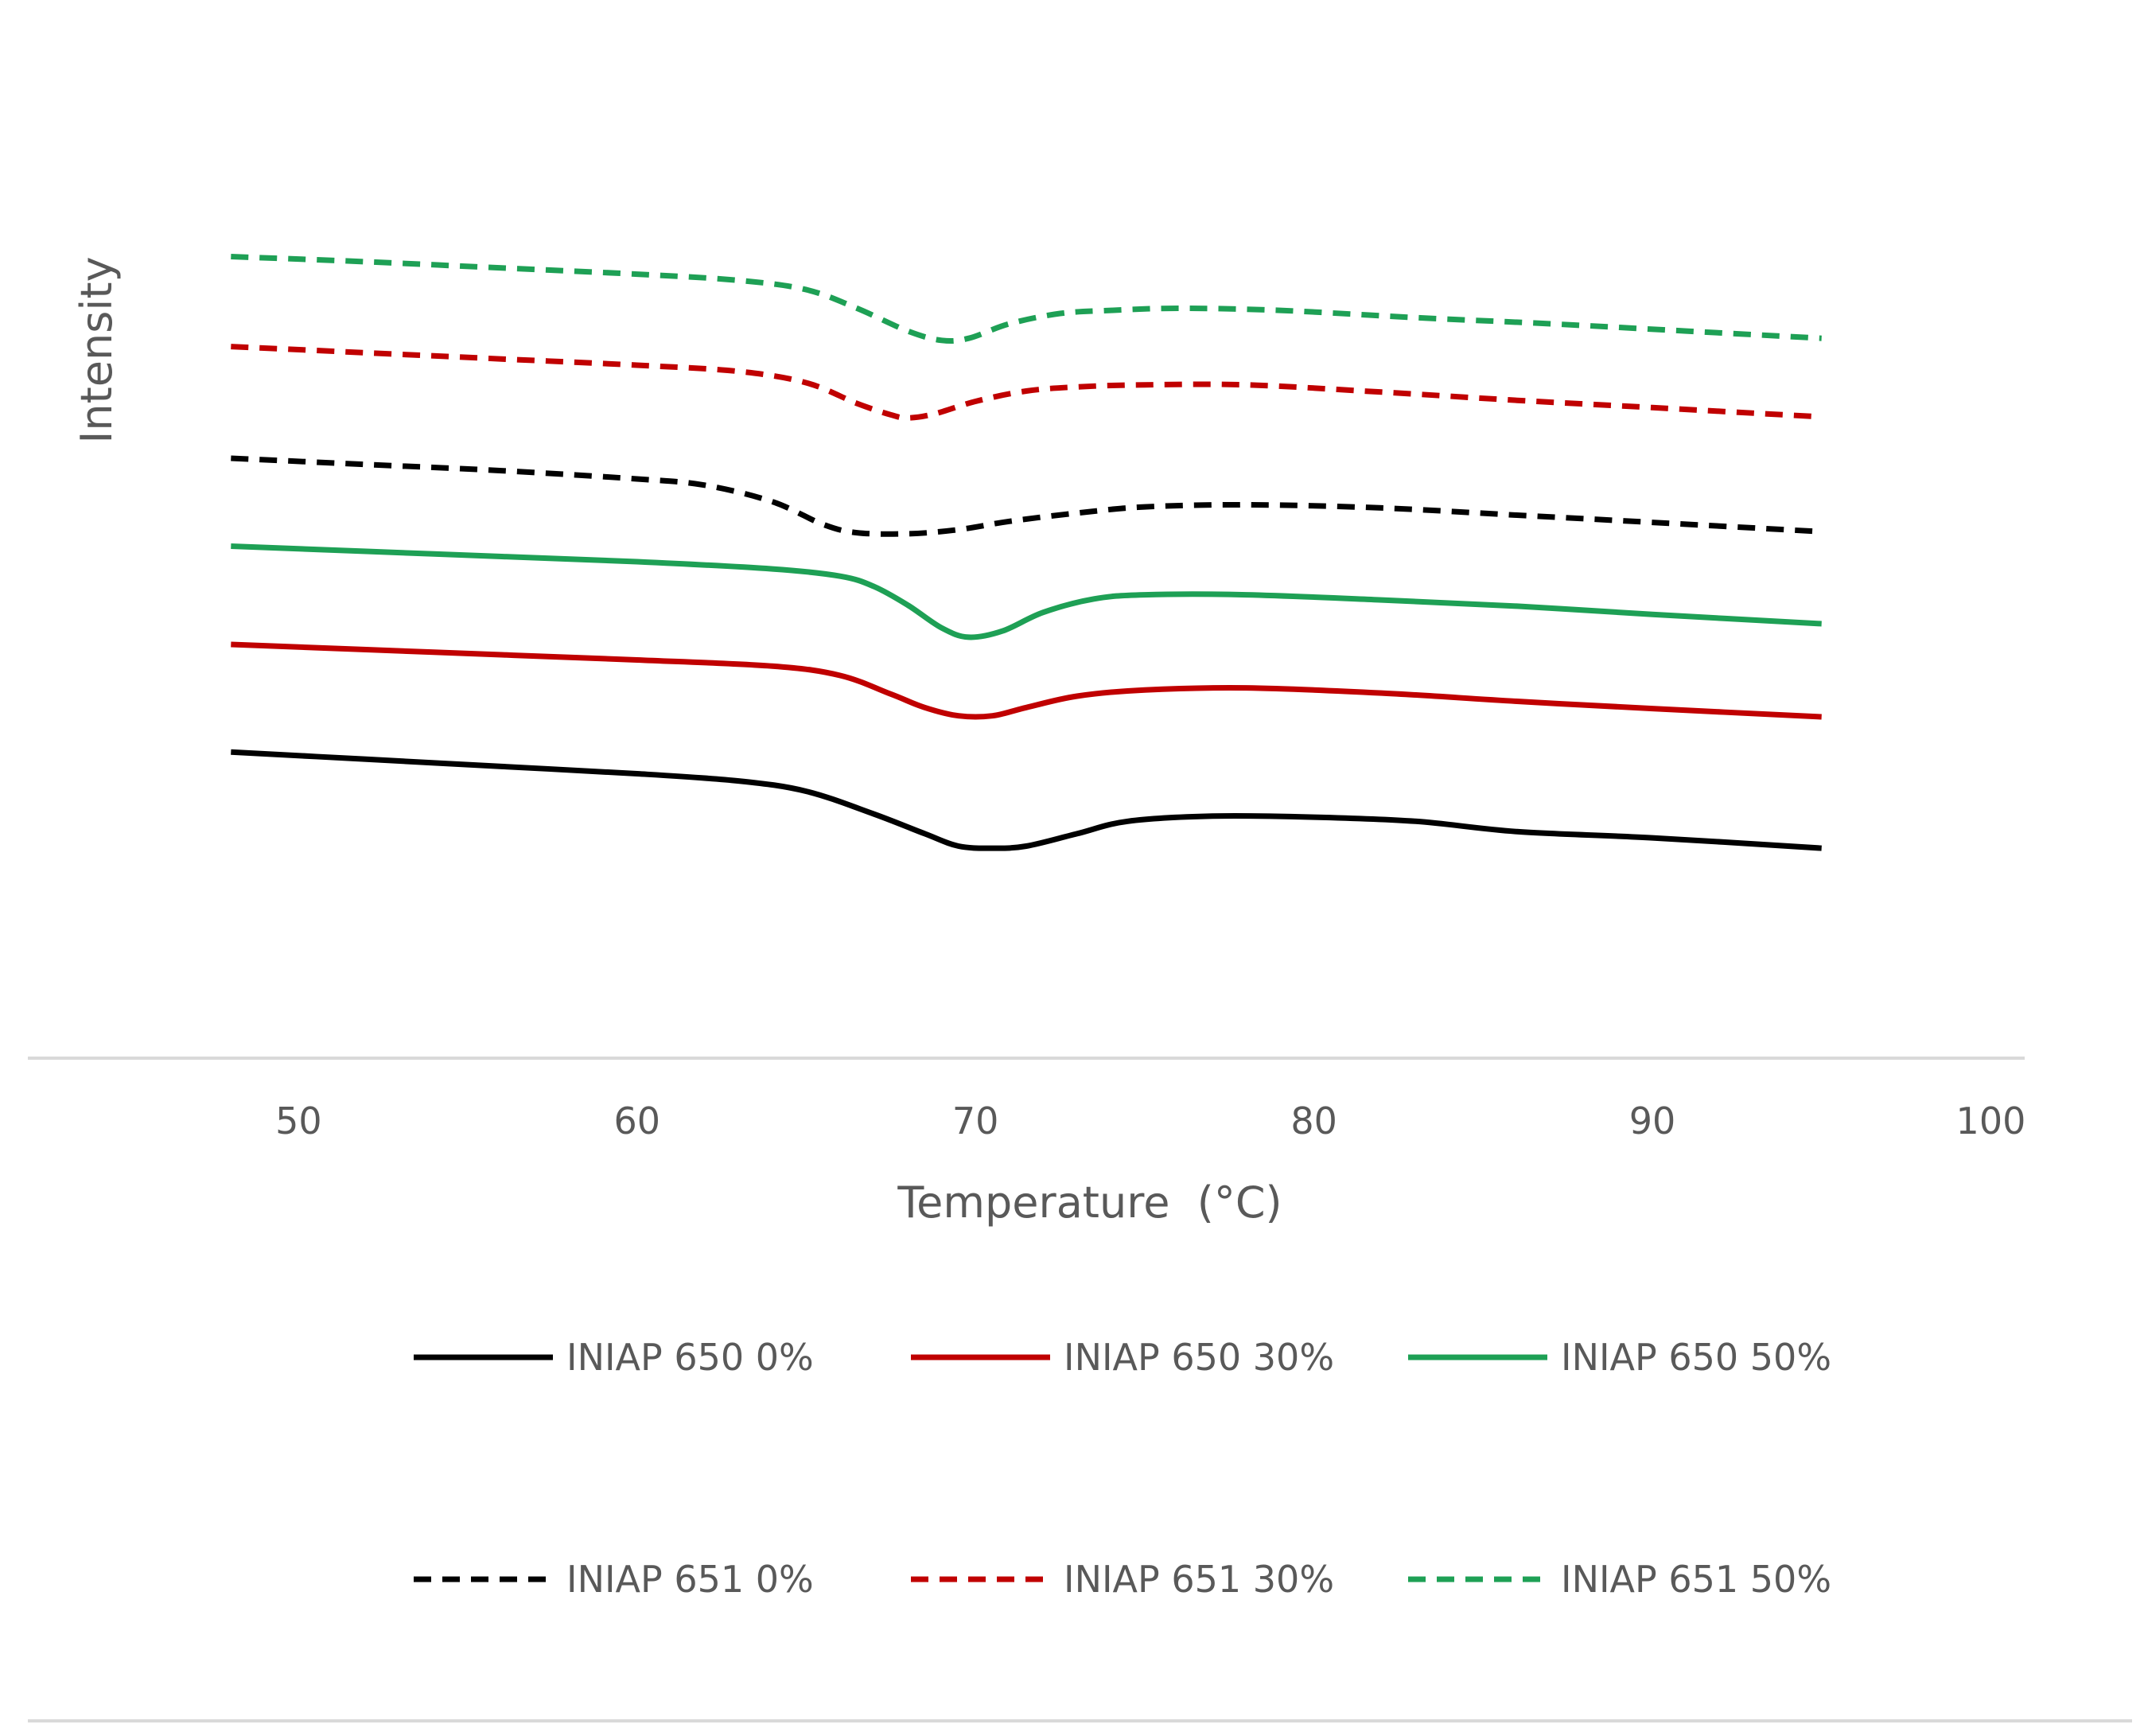  What do you see at coordinates (298, 1121) in the screenshot?
I see `x-tick-label: 50` at bounding box center [298, 1121].